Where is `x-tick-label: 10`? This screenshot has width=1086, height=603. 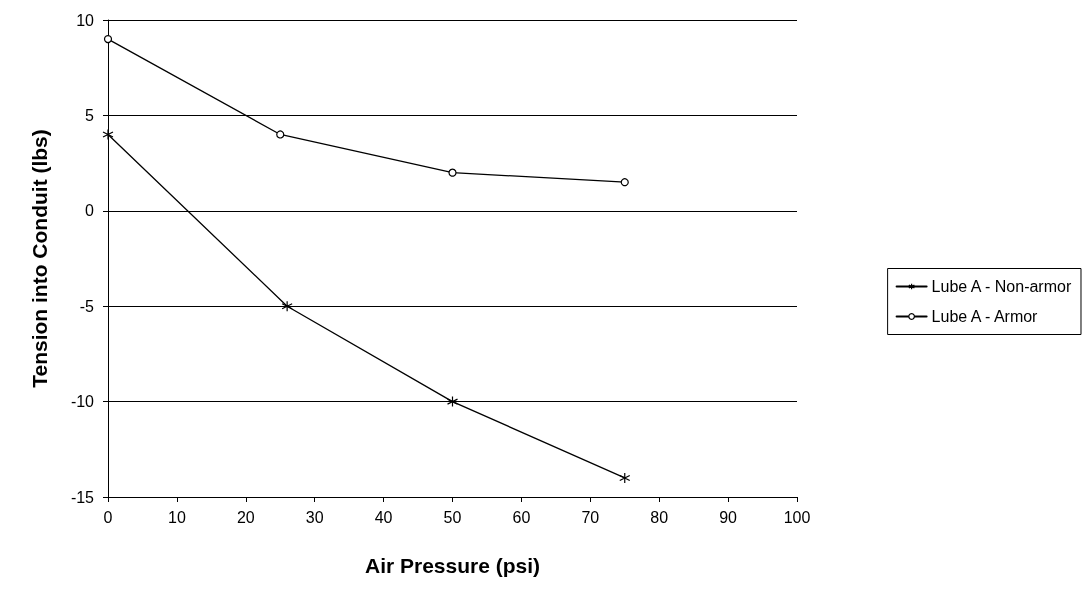
x-tick-label: 10 is located at coordinates (177, 517).